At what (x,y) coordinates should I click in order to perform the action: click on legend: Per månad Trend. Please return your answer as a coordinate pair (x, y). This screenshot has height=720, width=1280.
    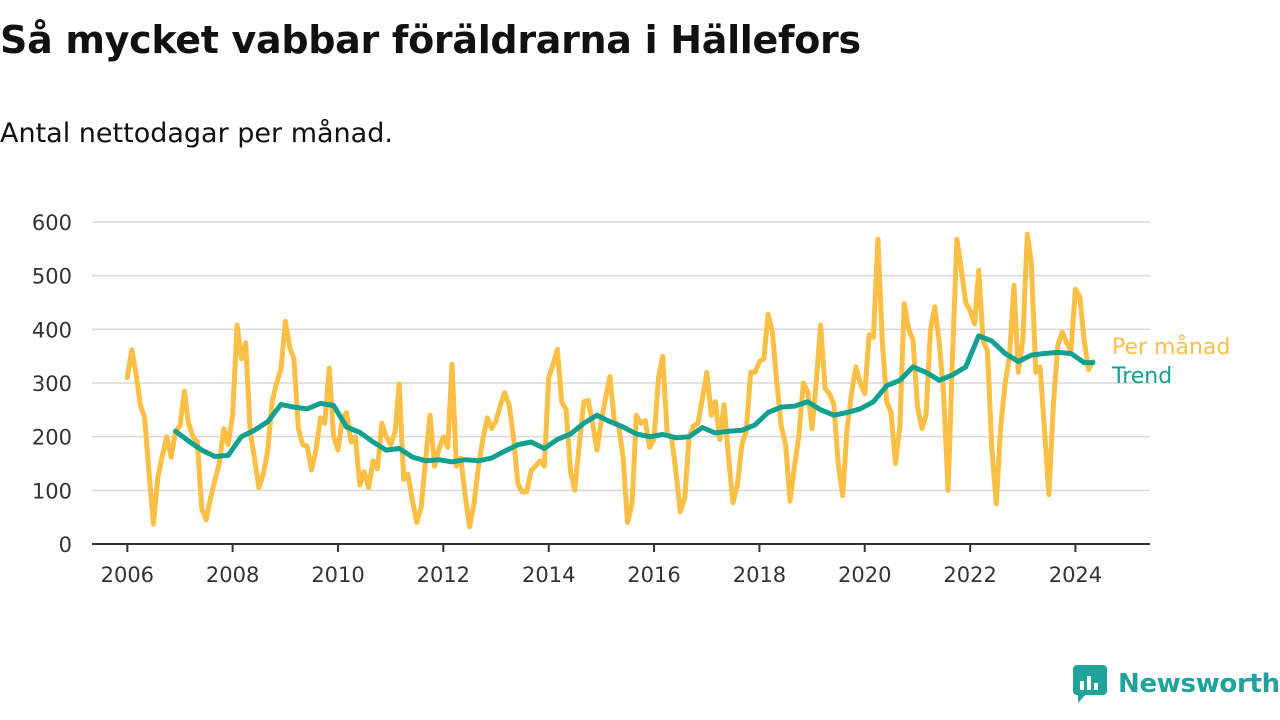
    Looking at the image, I should click on (1170, 361).